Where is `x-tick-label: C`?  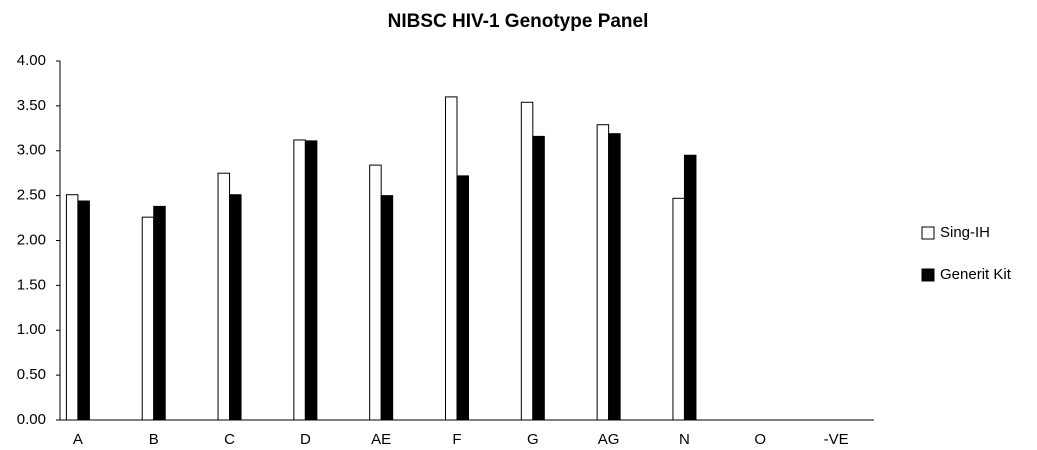
x-tick-label: C is located at coordinates (229, 439).